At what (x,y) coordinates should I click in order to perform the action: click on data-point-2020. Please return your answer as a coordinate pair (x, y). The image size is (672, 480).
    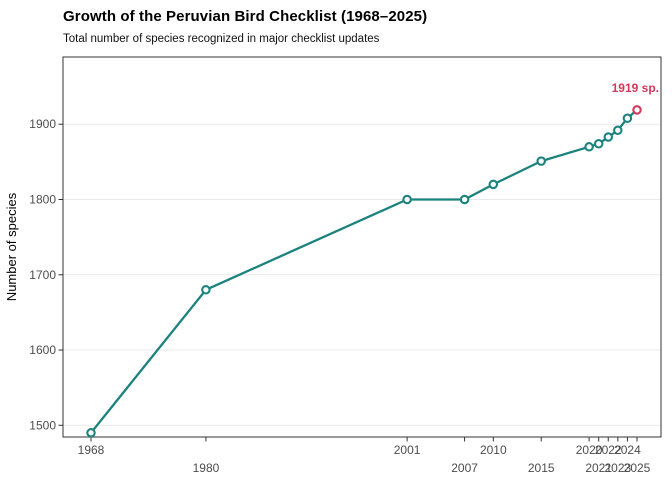
    Looking at the image, I should click on (589, 147).